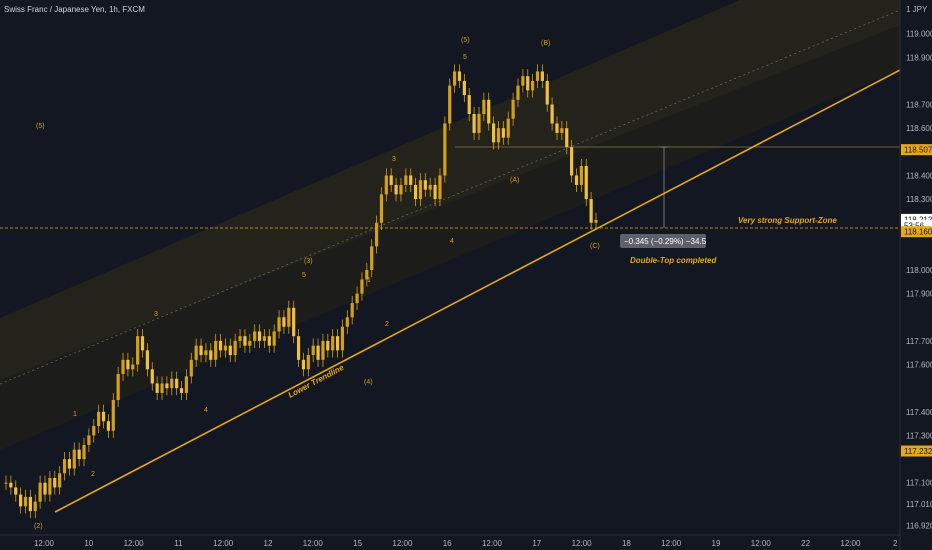  Describe the element at coordinates (787, 220) in the screenshot. I see `support-zone-label: Very strong Support-Zone` at that location.